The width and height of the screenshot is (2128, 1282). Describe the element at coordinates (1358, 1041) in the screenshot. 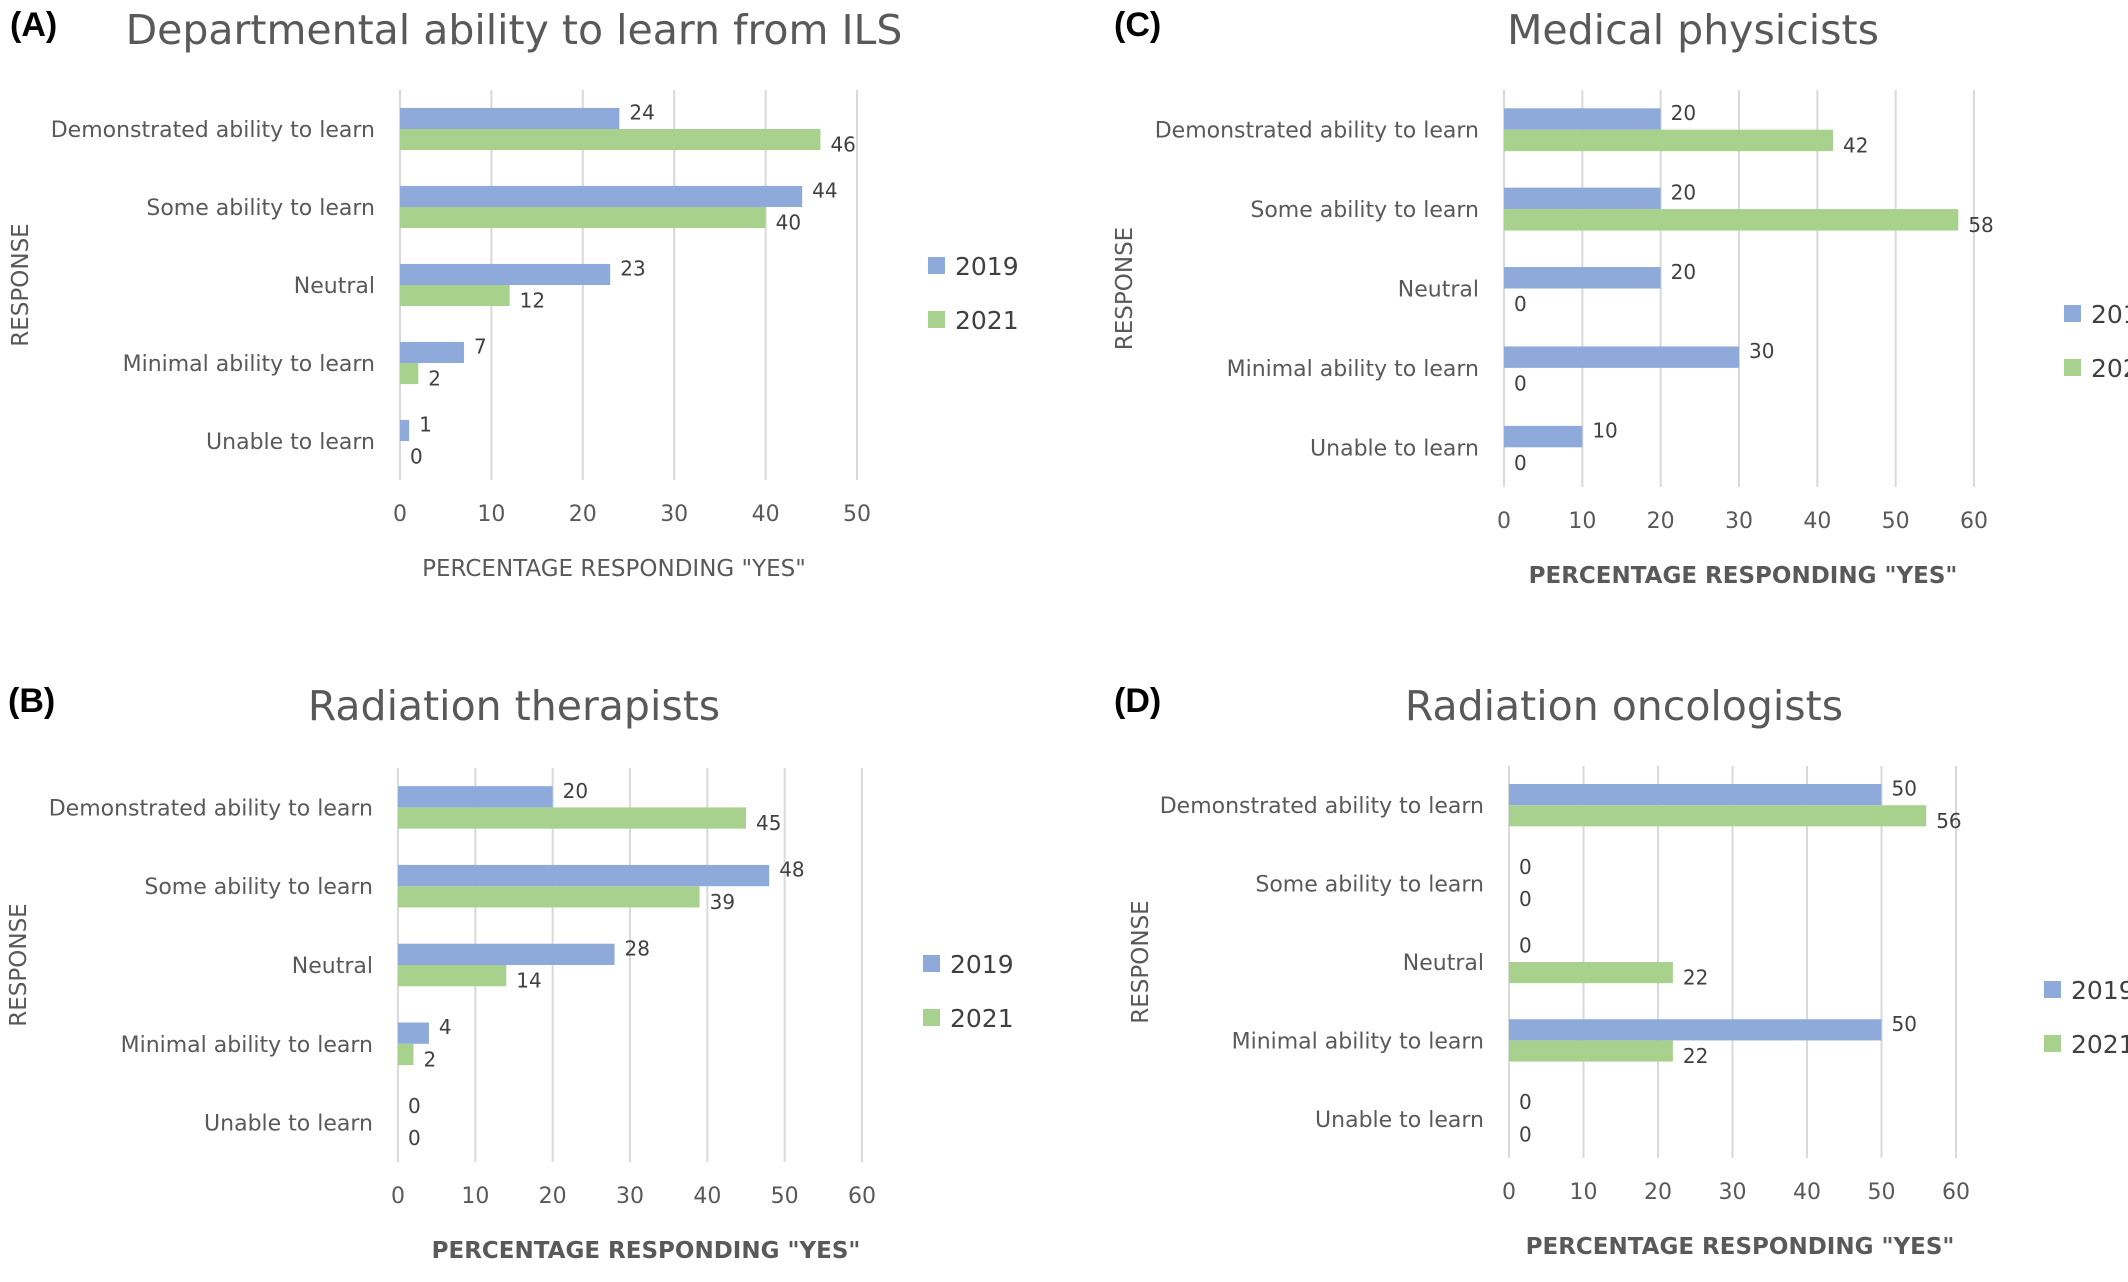

I see `category-label: Minimal ability to learn` at that location.